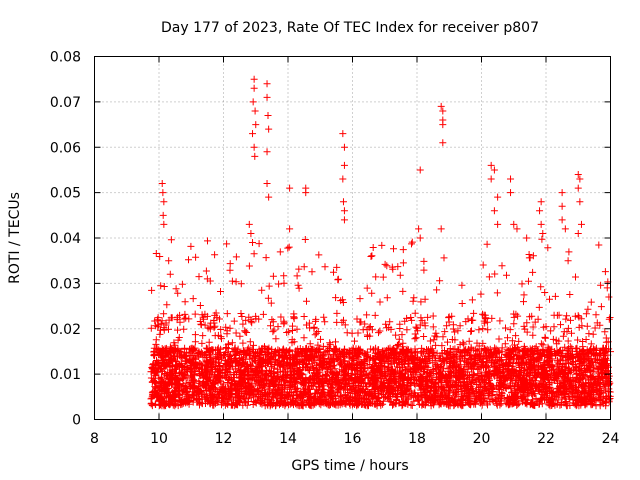  I want to click on y-tick-label: 0.06, so click(65, 148).